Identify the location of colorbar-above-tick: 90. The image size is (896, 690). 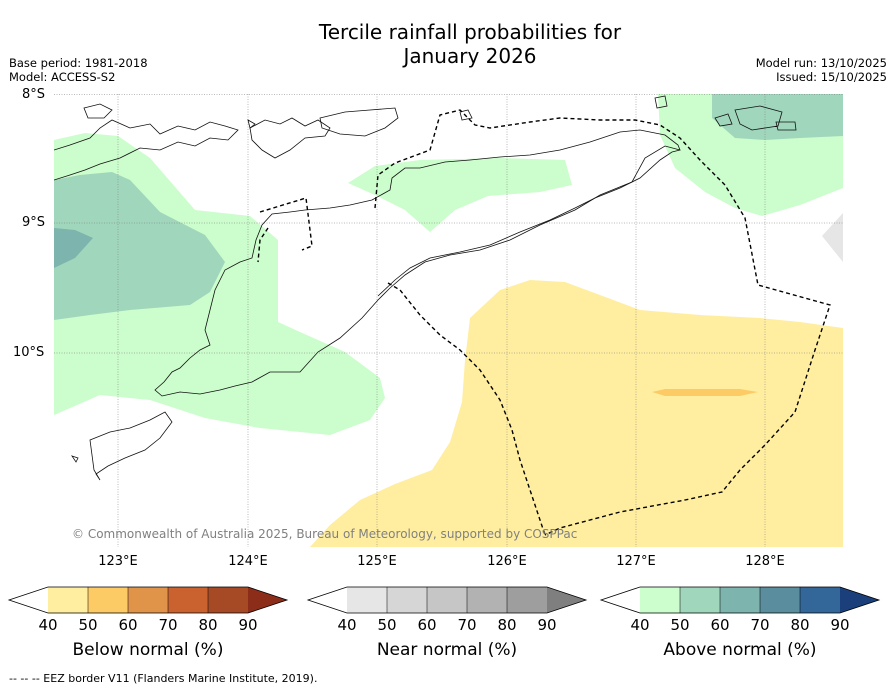
(840, 625).